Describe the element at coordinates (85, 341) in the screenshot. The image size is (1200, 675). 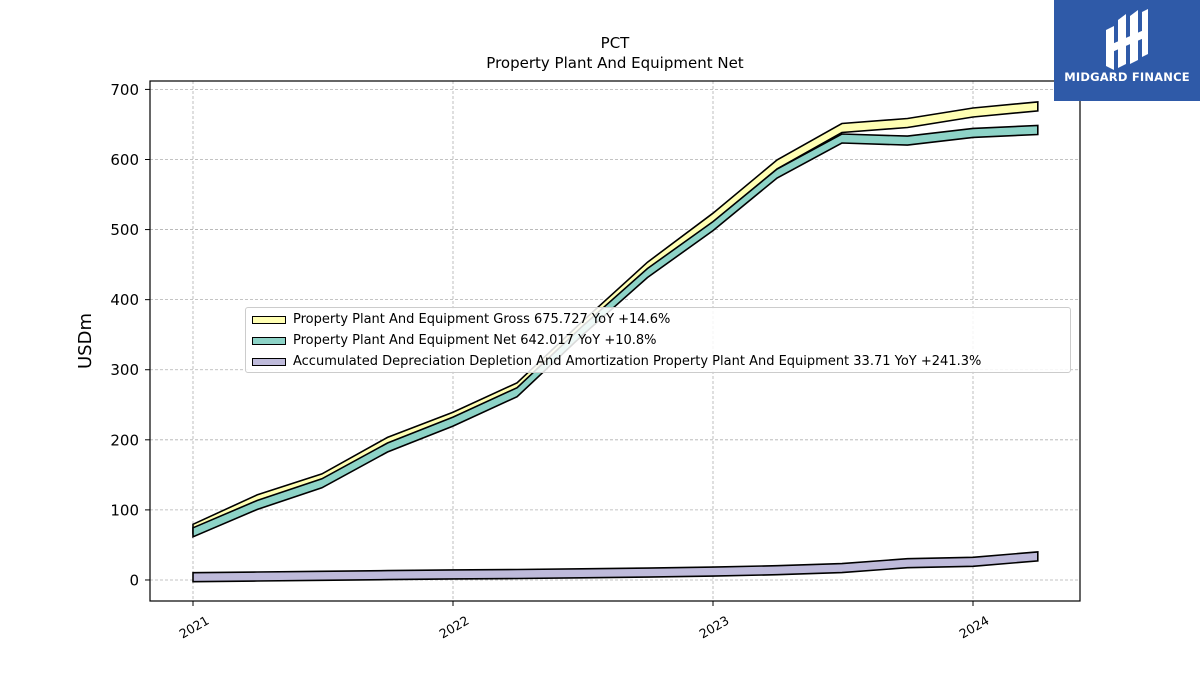
I see `y-axis-label: USDm` at that location.